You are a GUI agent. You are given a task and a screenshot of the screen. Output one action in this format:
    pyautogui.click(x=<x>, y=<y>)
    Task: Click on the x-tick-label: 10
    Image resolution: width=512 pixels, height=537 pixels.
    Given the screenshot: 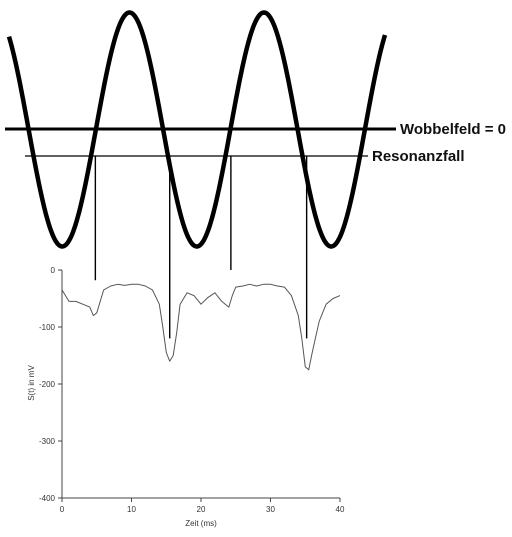 What is the action you would take?
    pyautogui.click(x=131, y=509)
    